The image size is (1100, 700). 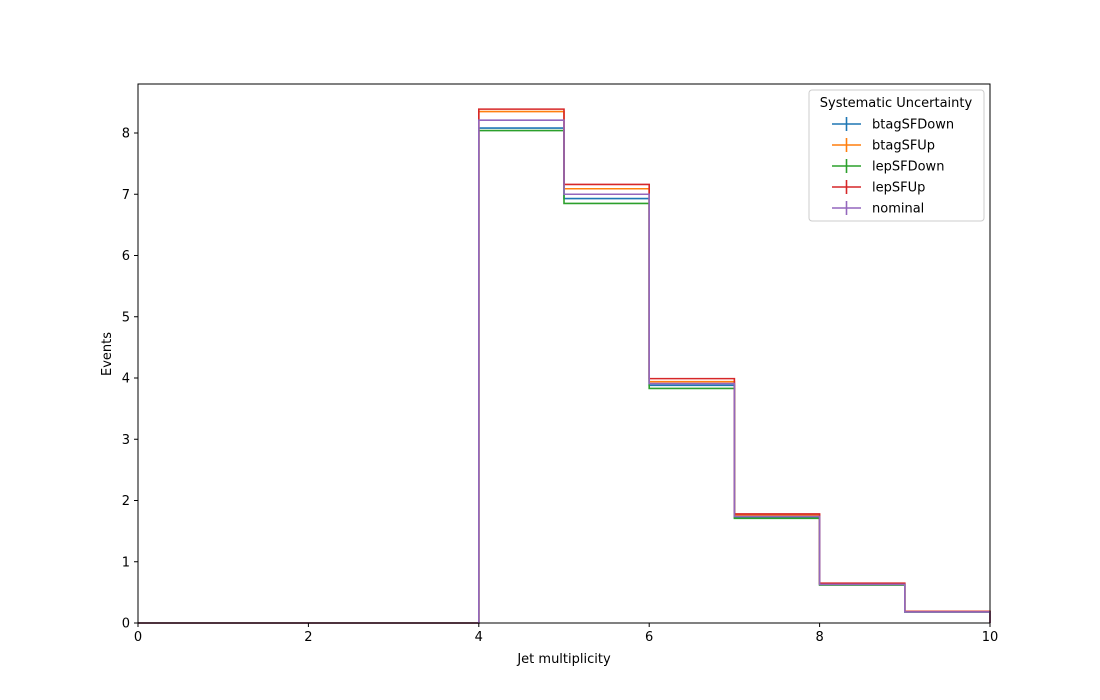 I want to click on x-tick-label: 8, so click(x=819, y=637).